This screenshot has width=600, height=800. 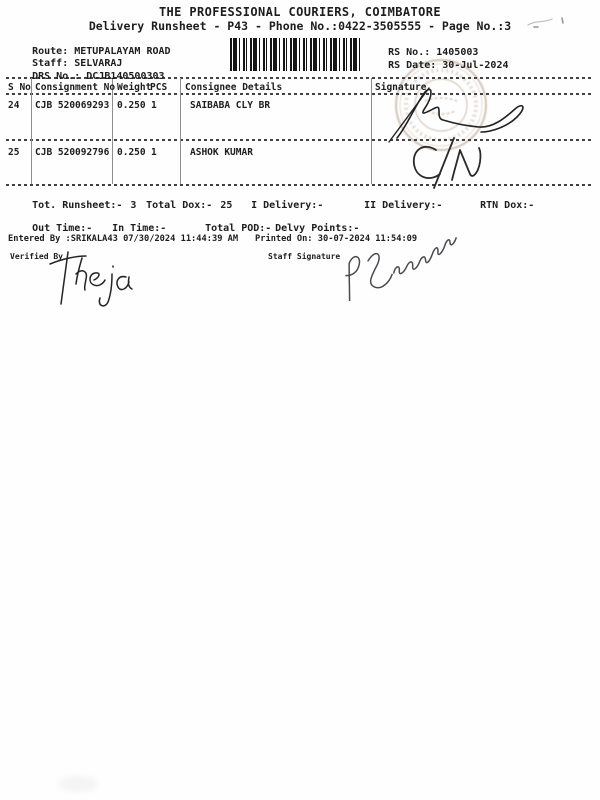 I want to click on out-time: Out Time:-, so click(x=50, y=228).